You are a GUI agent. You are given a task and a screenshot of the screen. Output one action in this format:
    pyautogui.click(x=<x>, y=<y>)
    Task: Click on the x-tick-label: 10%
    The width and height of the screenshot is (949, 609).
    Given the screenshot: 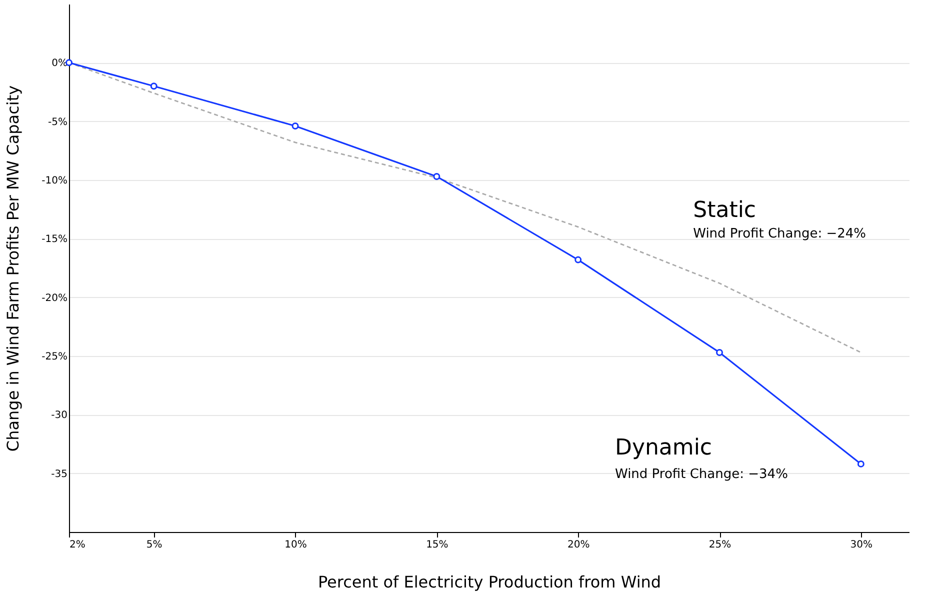 What is the action you would take?
    pyautogui.click(x=295, y=545)
    